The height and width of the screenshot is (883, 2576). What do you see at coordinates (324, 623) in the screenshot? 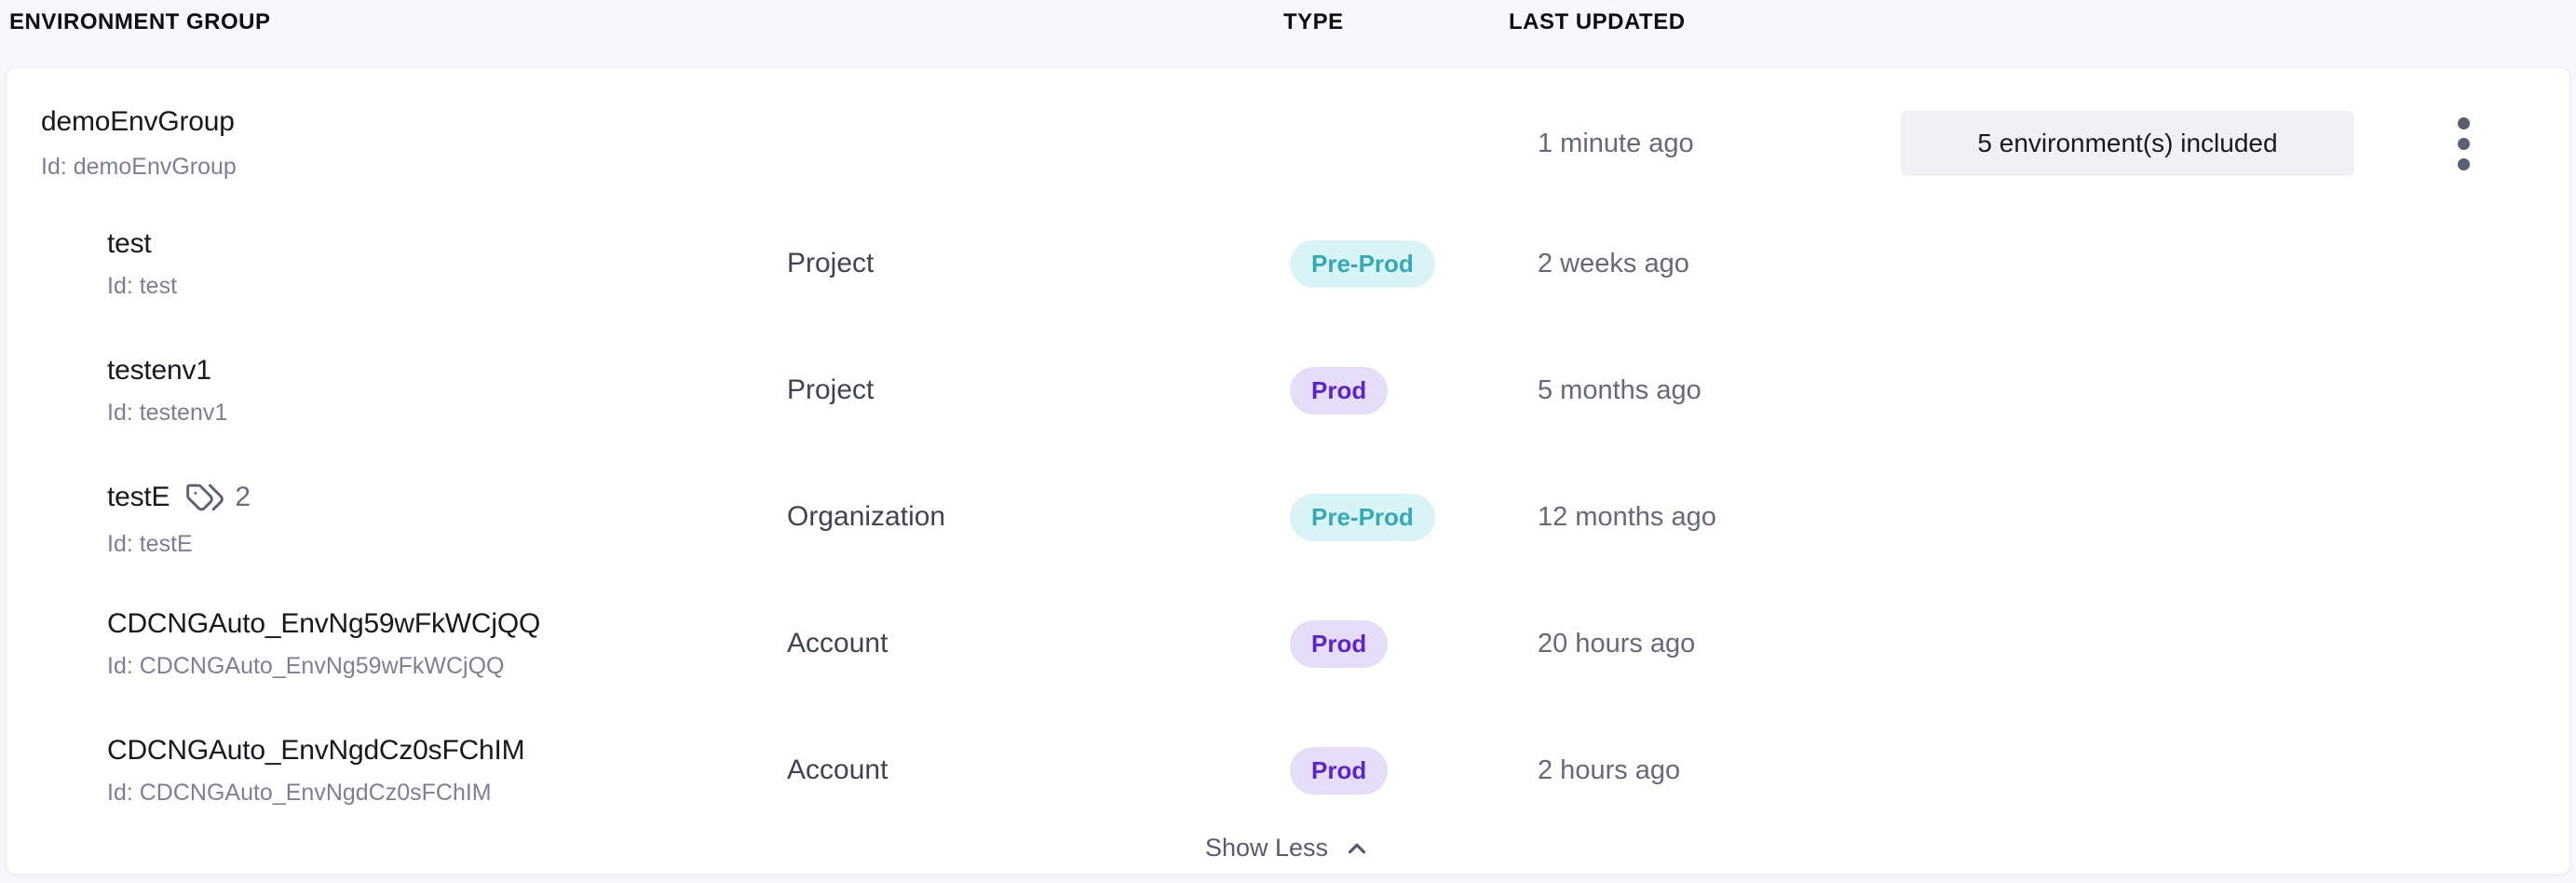
I see `environment-name: CDCNGAuto_EnvNg59wFkWCjQQ` at bounding box center [324, 623].